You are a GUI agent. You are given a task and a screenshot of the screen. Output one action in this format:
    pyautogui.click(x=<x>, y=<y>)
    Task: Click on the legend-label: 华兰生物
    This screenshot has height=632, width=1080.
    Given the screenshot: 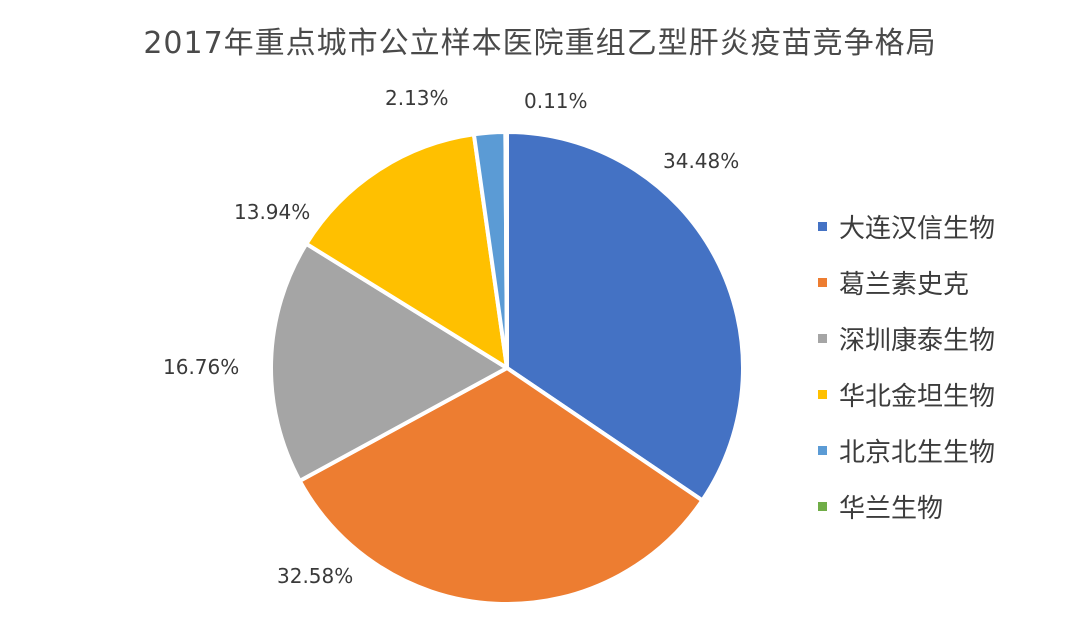 What is the action you would take?
    pyautogui.click(x=891, y=508)
    